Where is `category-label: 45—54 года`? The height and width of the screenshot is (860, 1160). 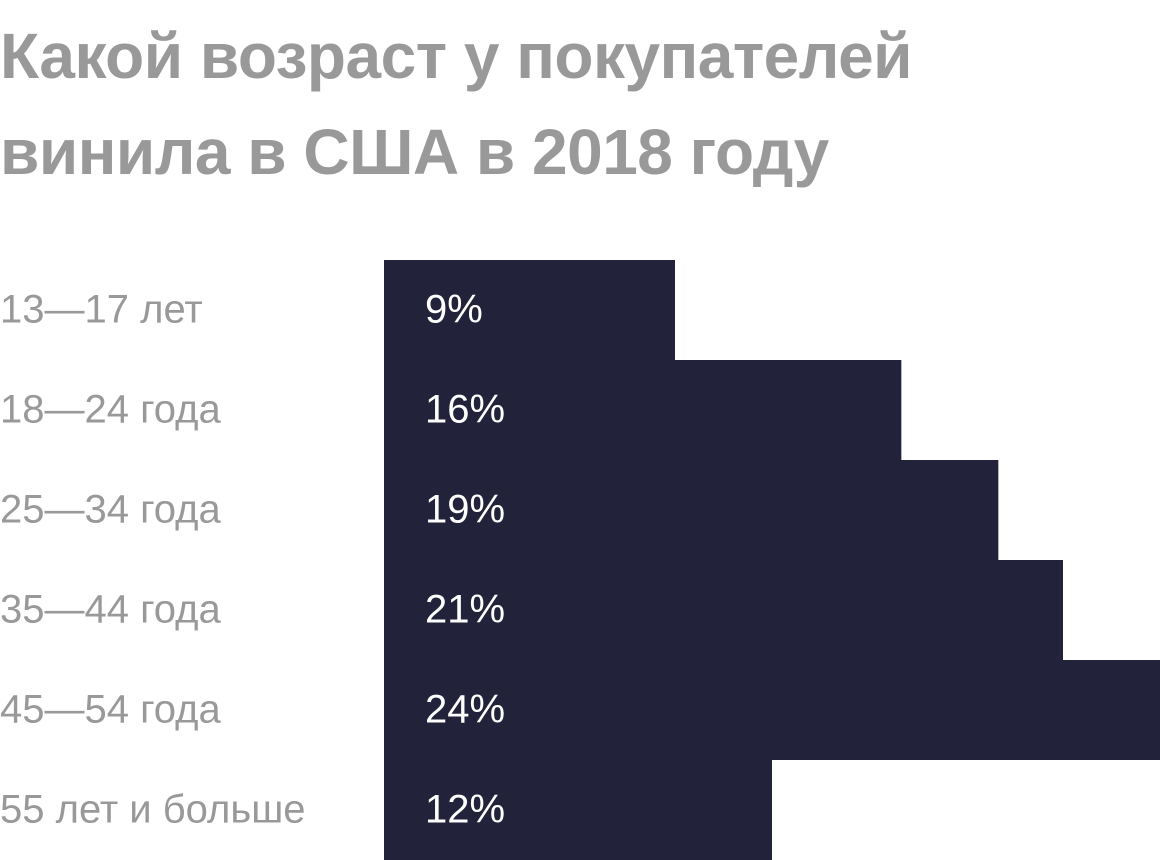
category-label: 45—54 года is located at coordinates (111, 710).